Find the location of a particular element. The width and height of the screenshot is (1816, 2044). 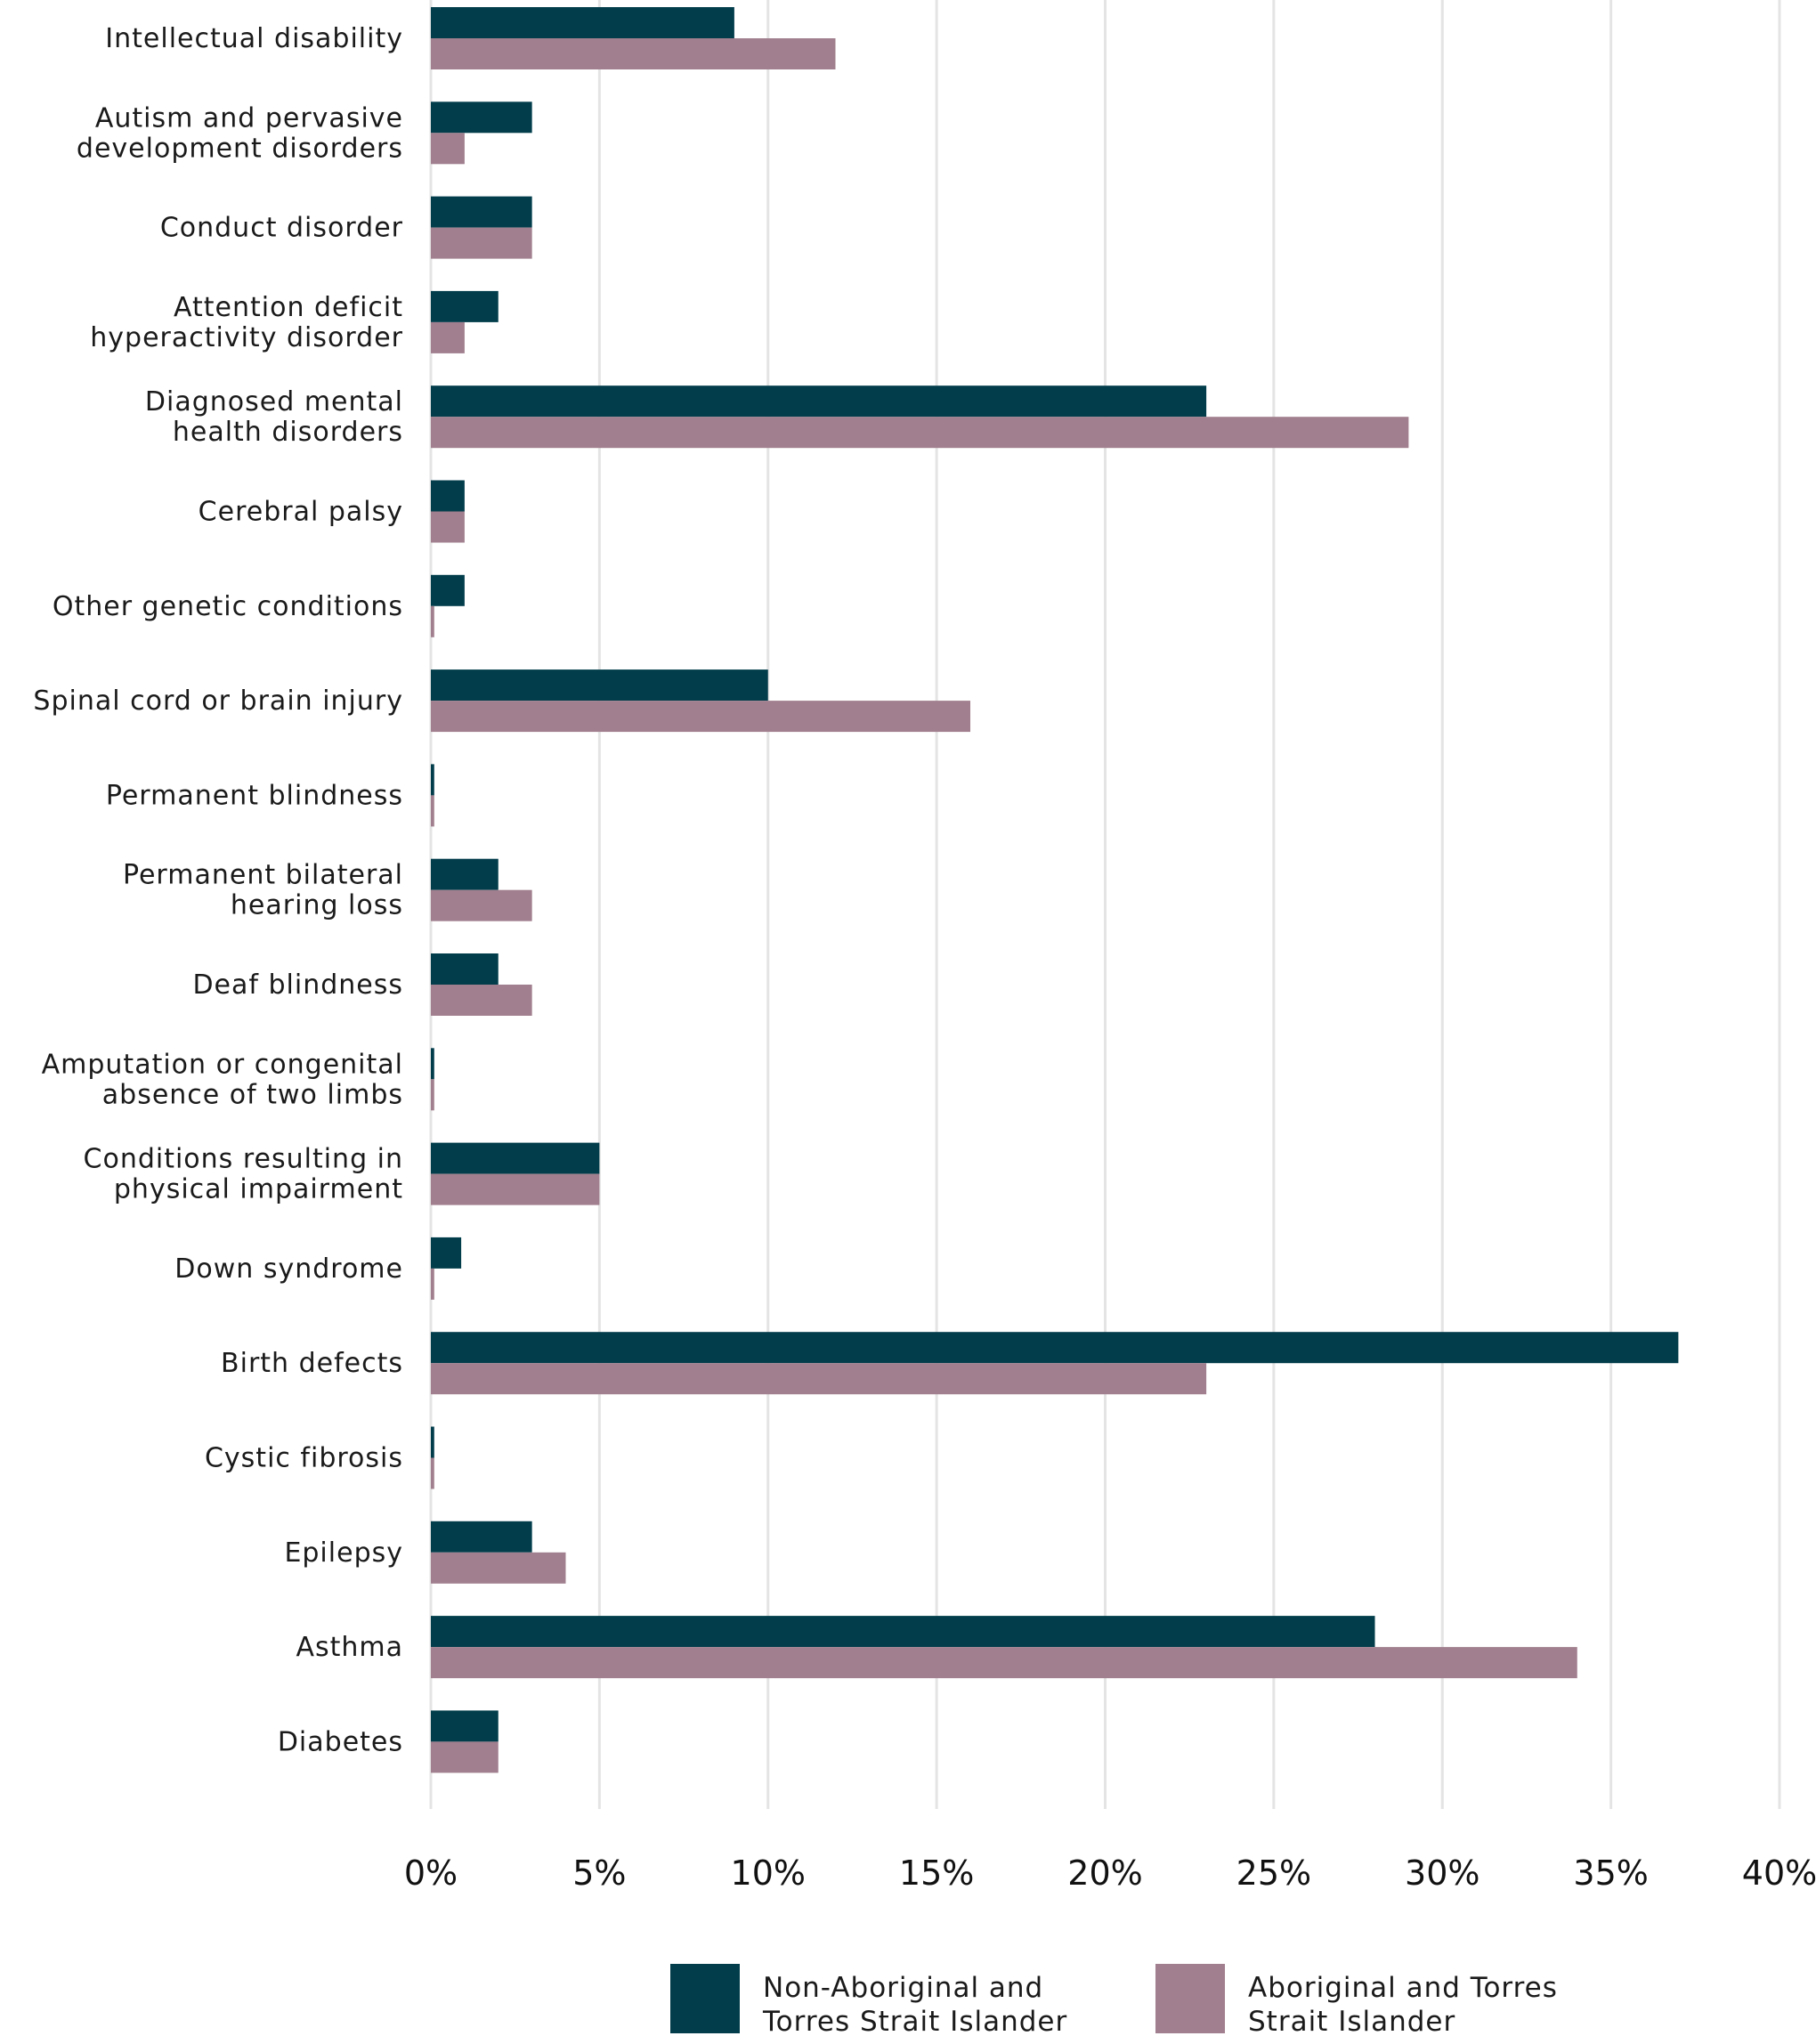

category-label: physical impairment is located at coordinates (258, 1189).